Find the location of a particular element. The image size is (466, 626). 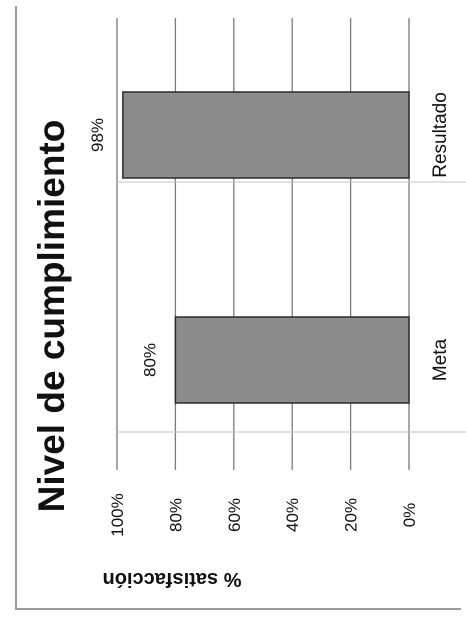

data-labels: 80% 98% is located at coordinates (124, 247).